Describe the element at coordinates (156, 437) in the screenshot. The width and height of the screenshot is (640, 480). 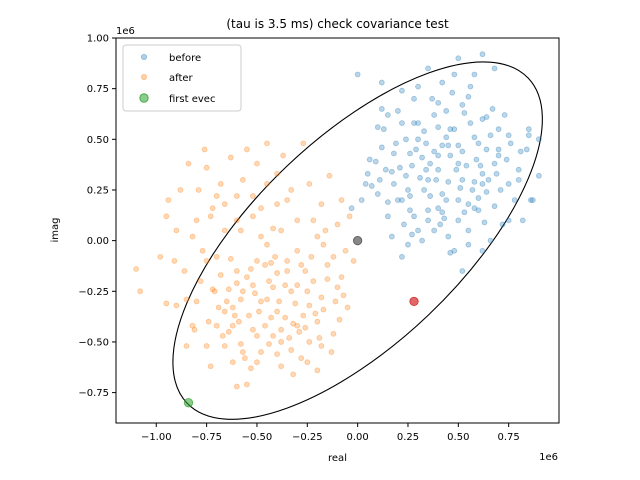
I see `x-tick-label: −1.00` at that location.